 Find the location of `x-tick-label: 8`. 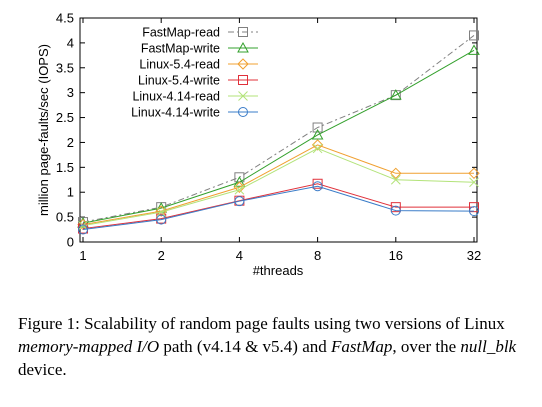

x-tick-label: 8 is located at coordinates (317, 255).